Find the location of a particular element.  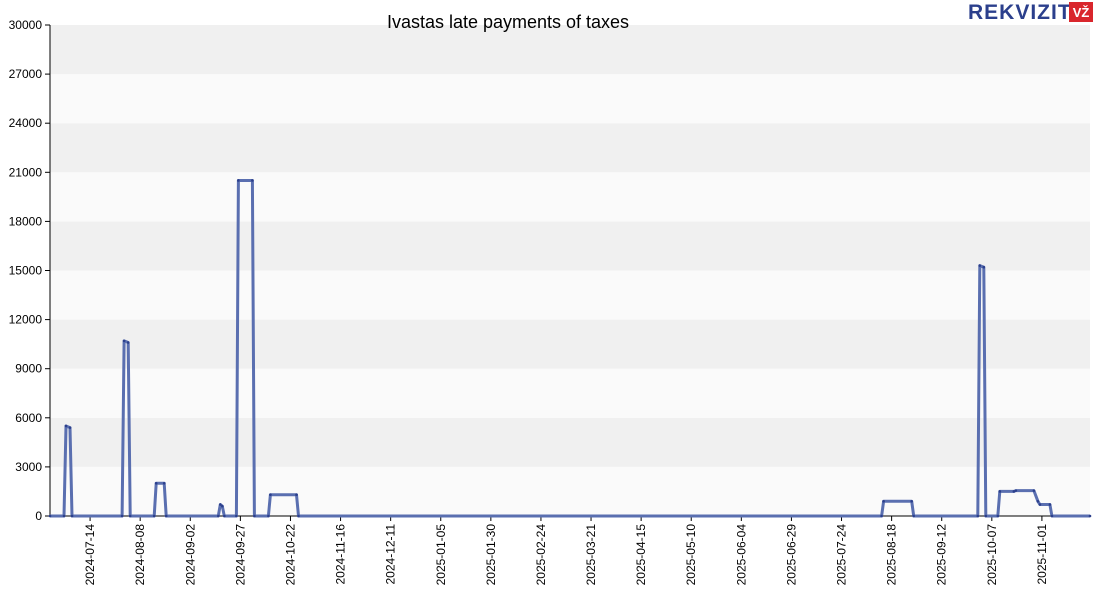

x-tick-label: 2024-12-11 is located at coordinates (391, 554).